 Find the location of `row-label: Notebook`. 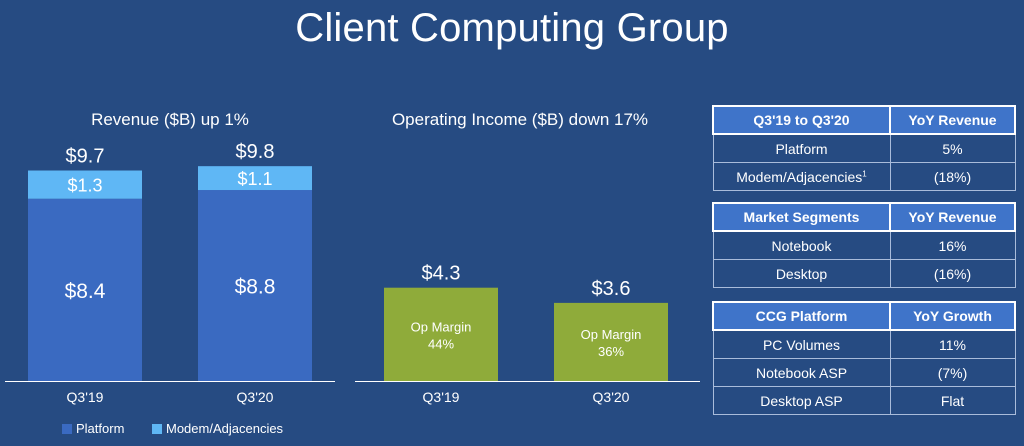

row-label: Notebook is located at coordinates (801, 245).